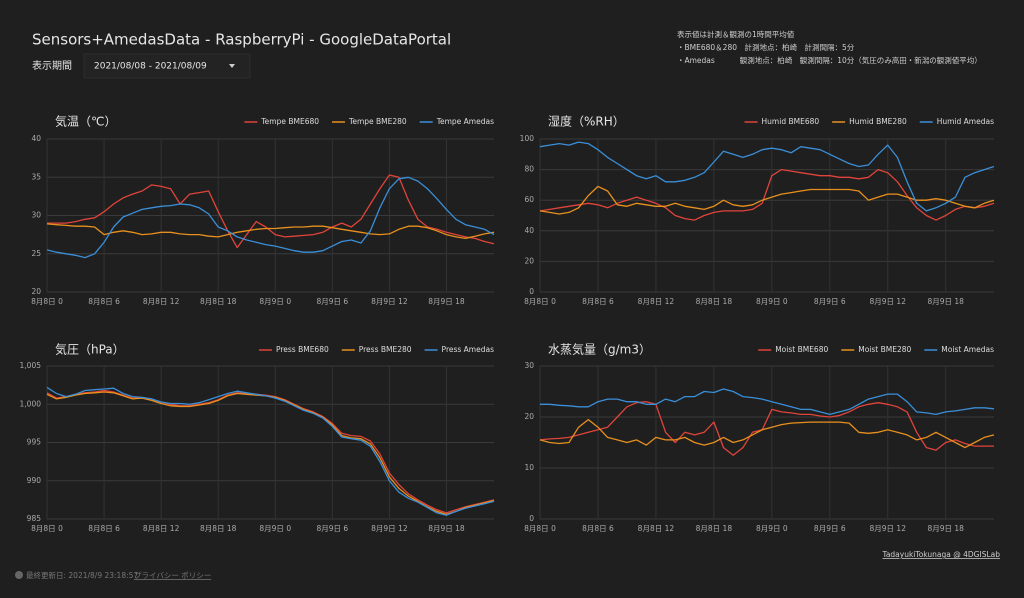  What do you see at coordinates (31, 403) in the screenshot?
I see `y-tick-label: 1,000` at bounding box center [31, 403].